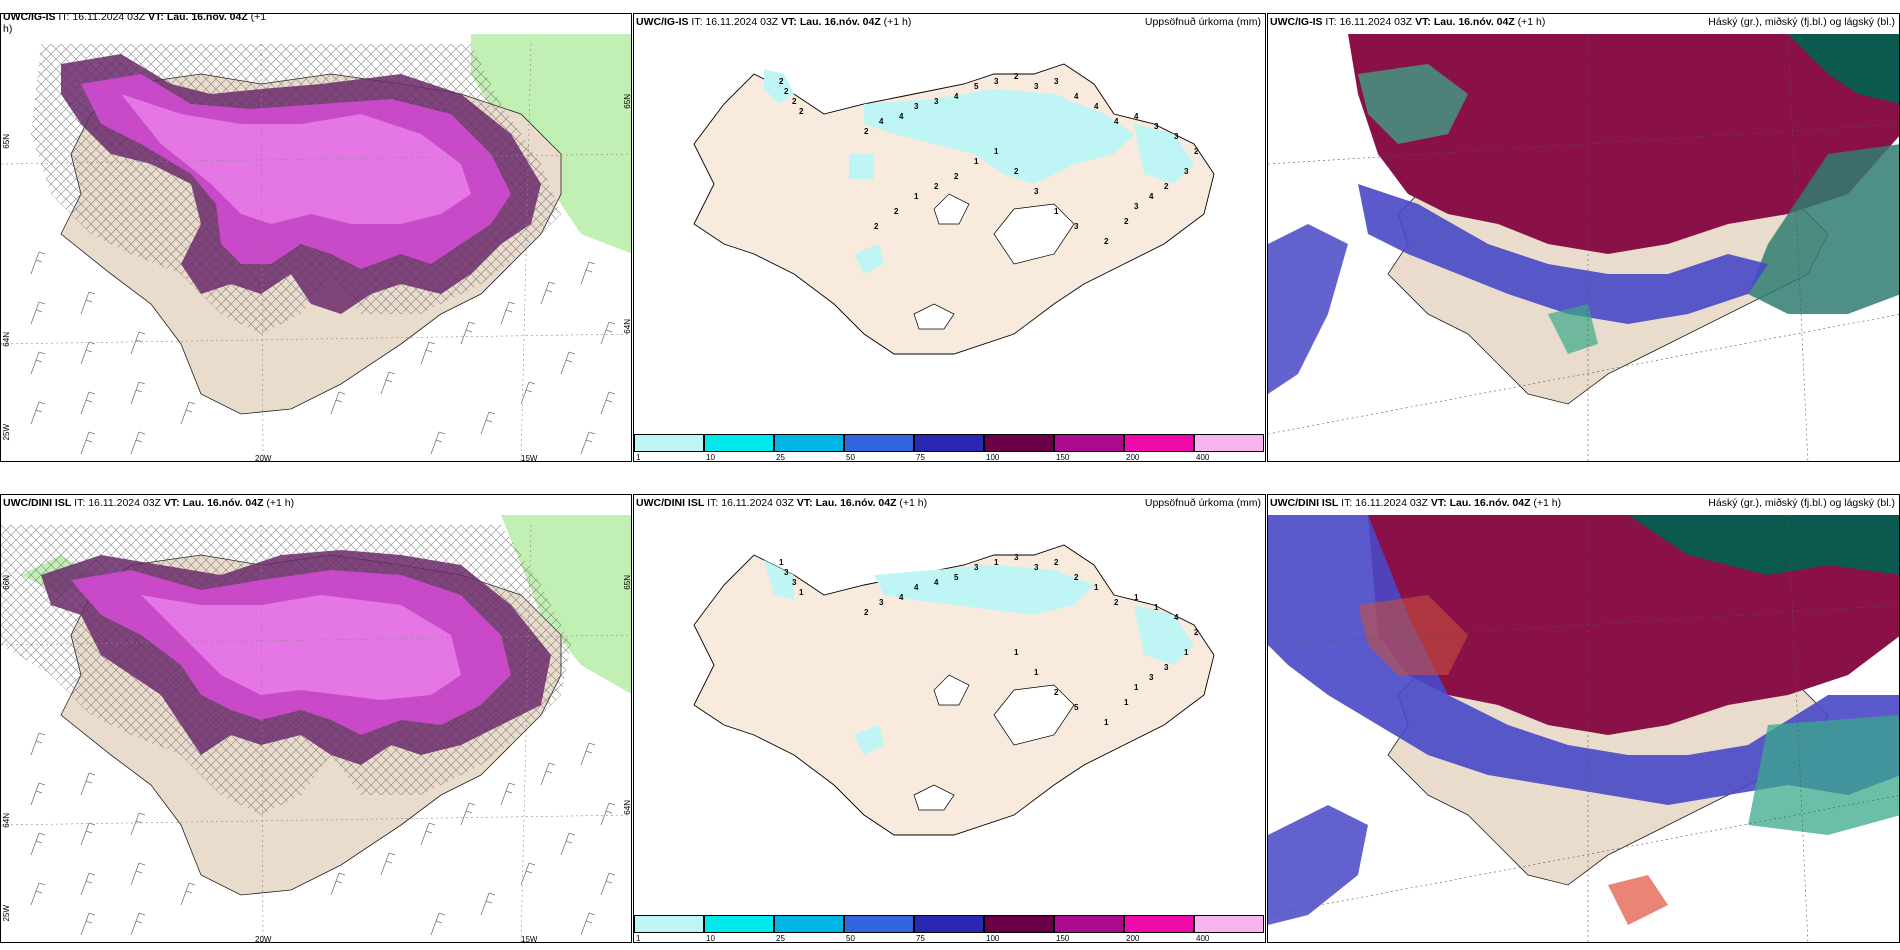 This screenshot has width=1900, height=950. I want to click on colorbar-level-label: 100, so click(993, 938).